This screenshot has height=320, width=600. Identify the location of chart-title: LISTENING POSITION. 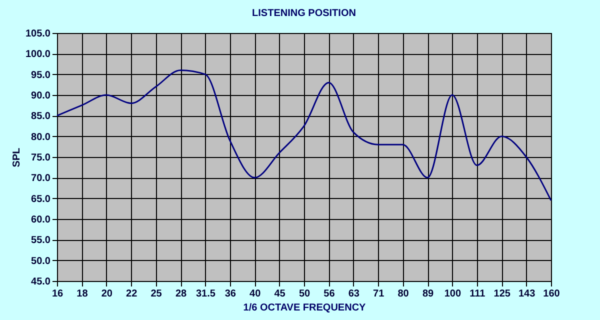
(304, 13).